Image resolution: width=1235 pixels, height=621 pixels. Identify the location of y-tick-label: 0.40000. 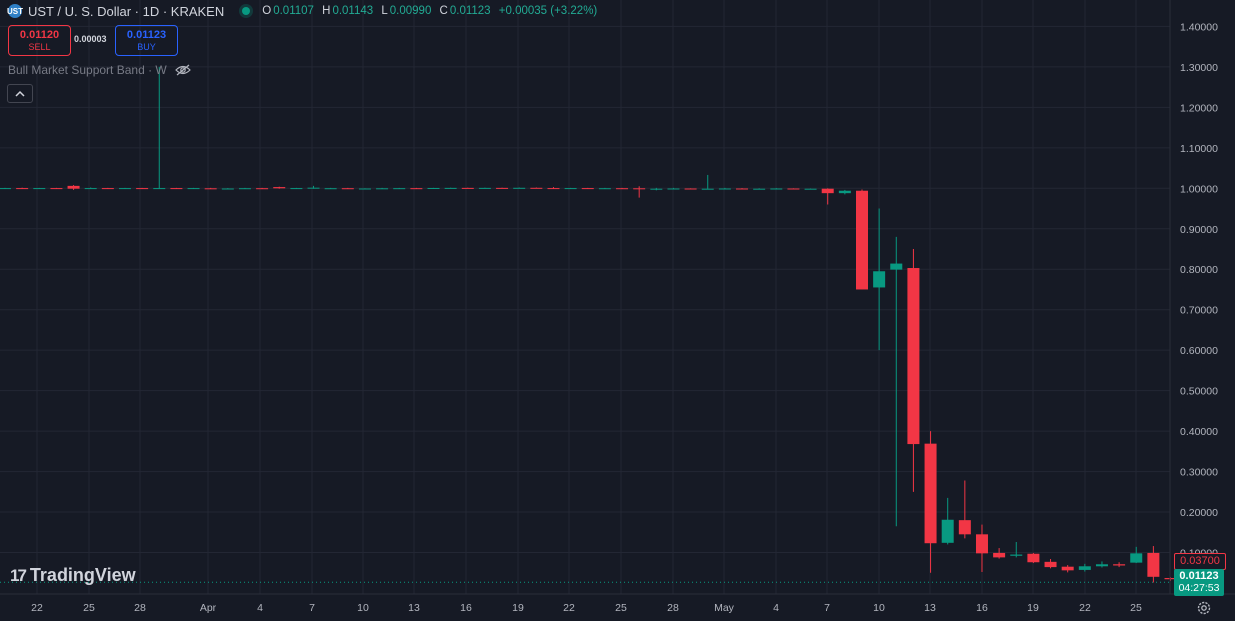
(1199, 432).